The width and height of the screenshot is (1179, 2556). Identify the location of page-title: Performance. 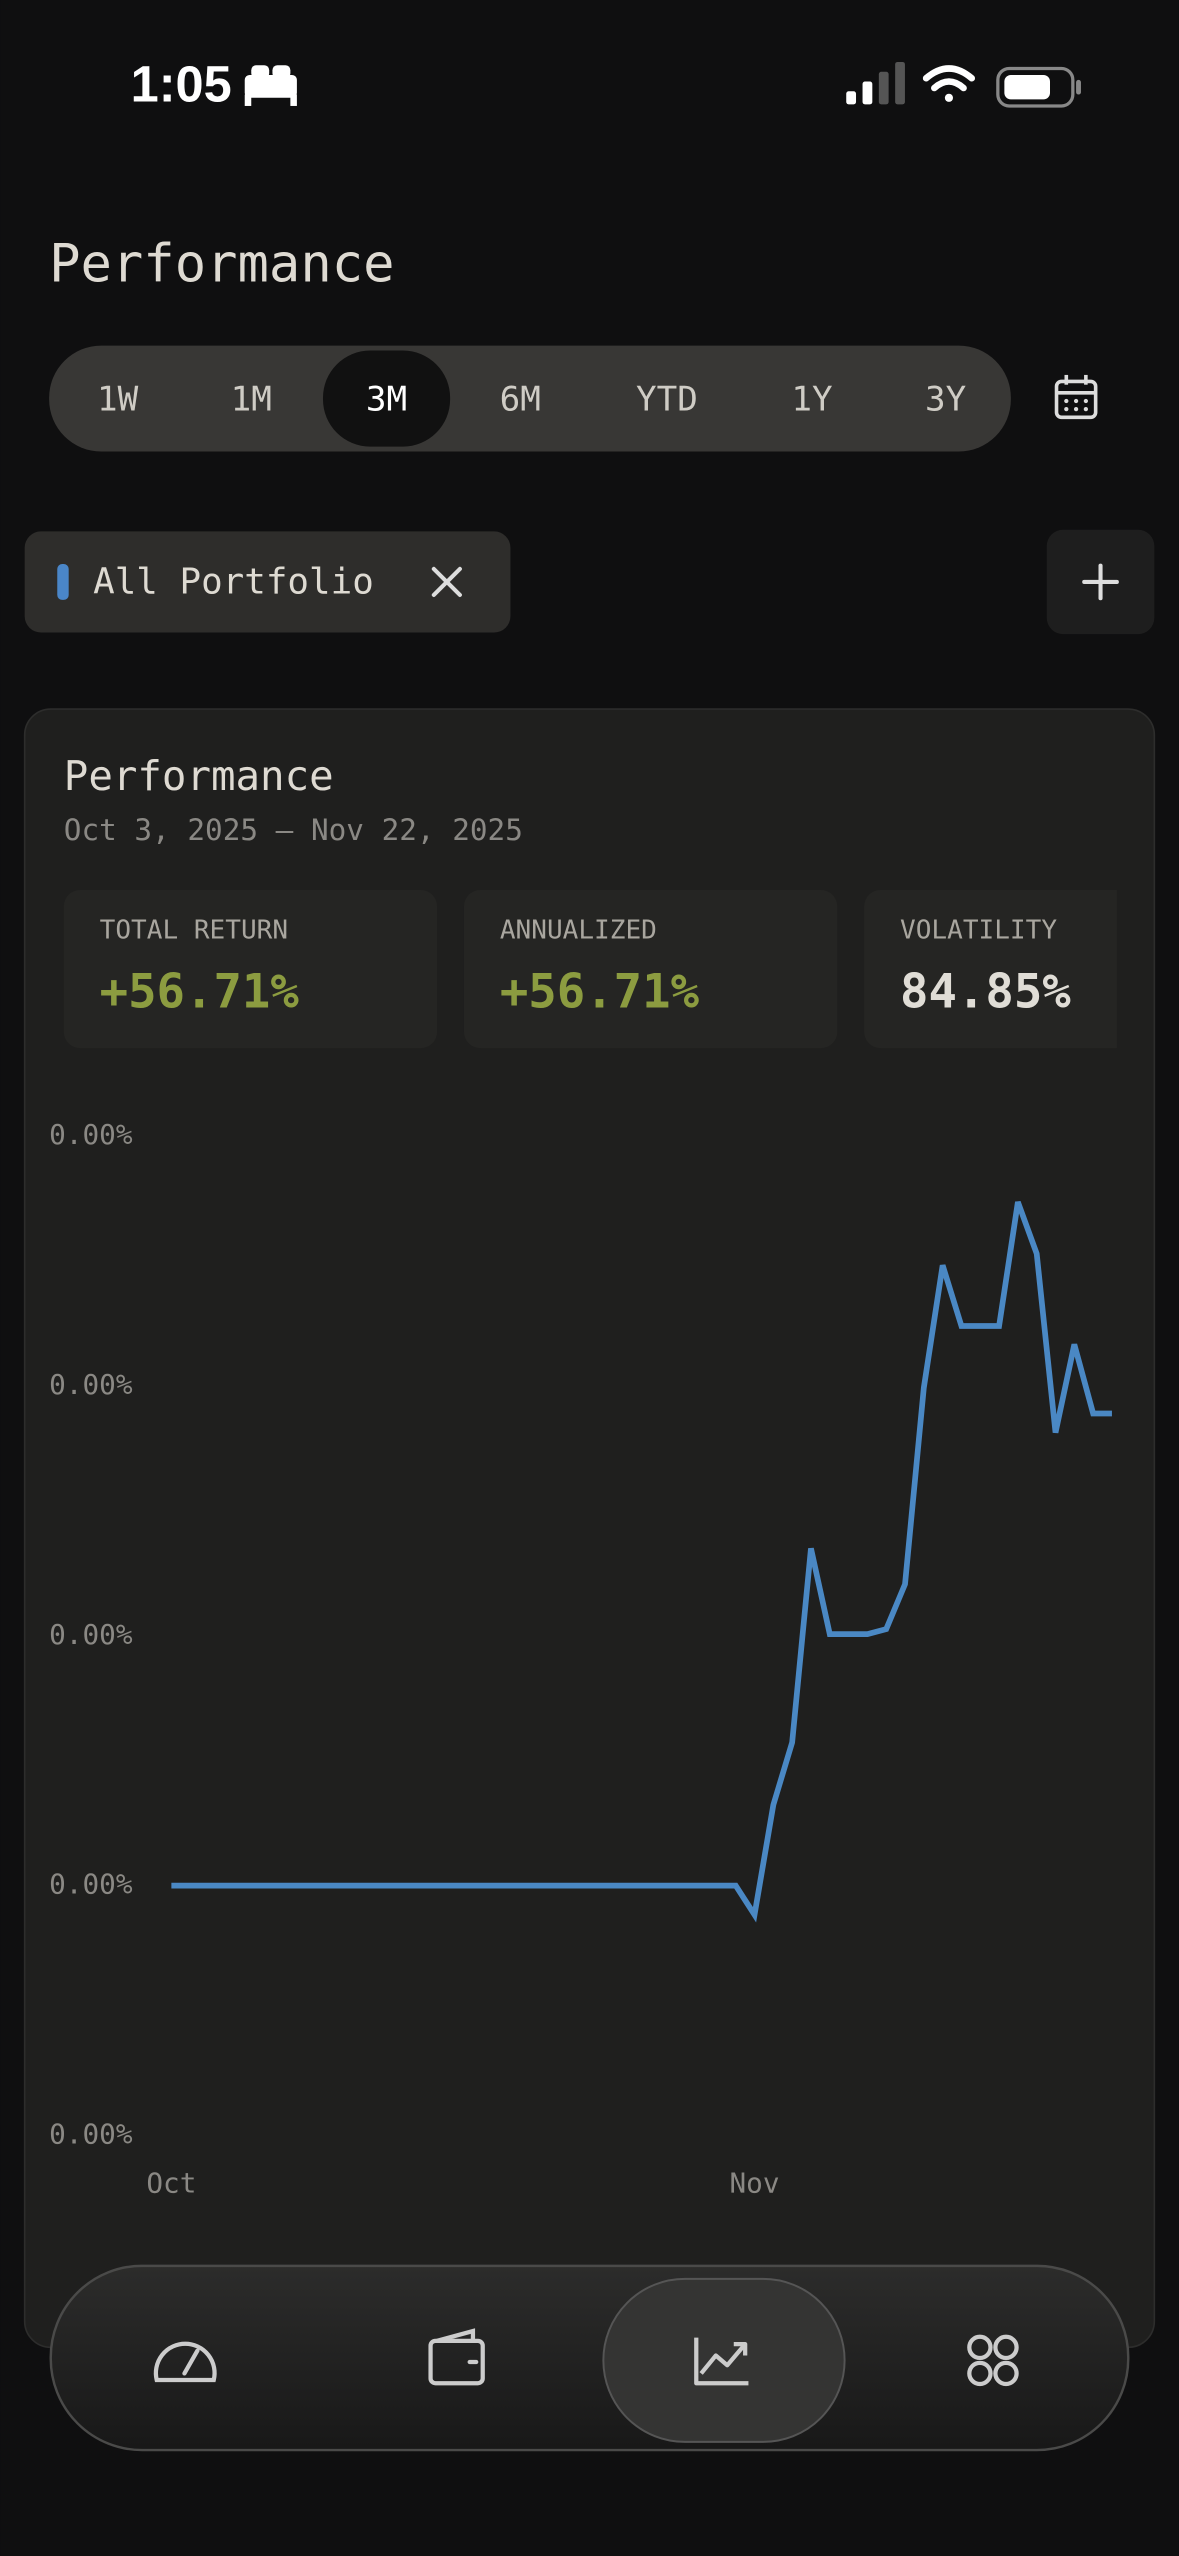
(221, 264).